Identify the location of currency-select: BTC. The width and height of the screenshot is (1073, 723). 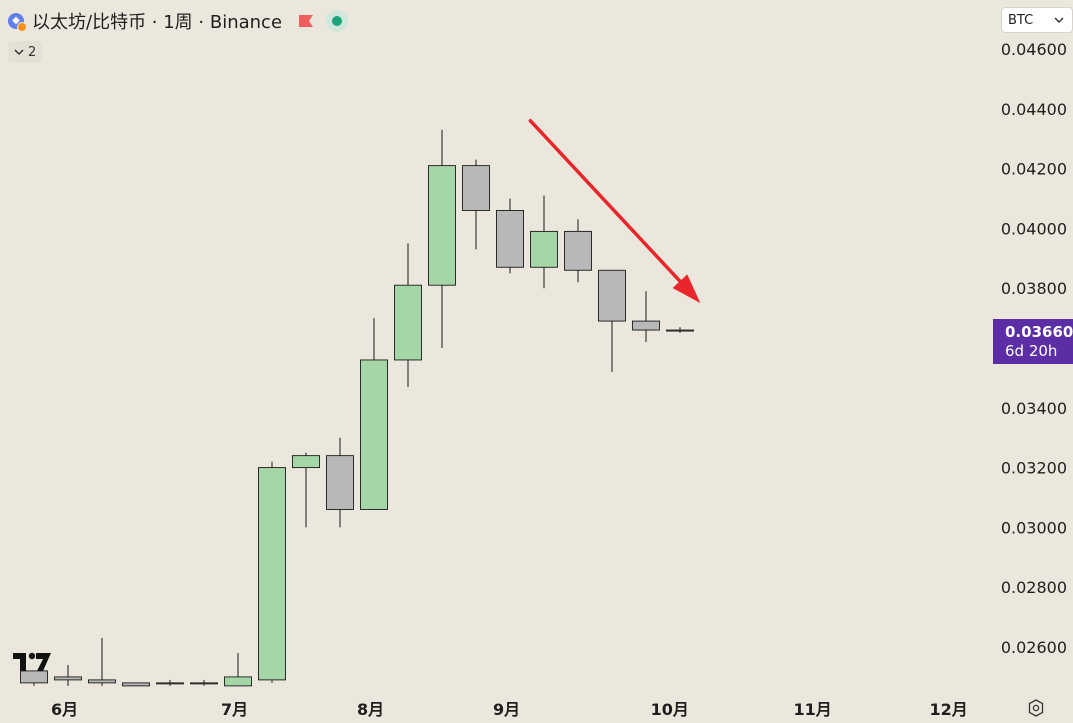
(1037, 20).